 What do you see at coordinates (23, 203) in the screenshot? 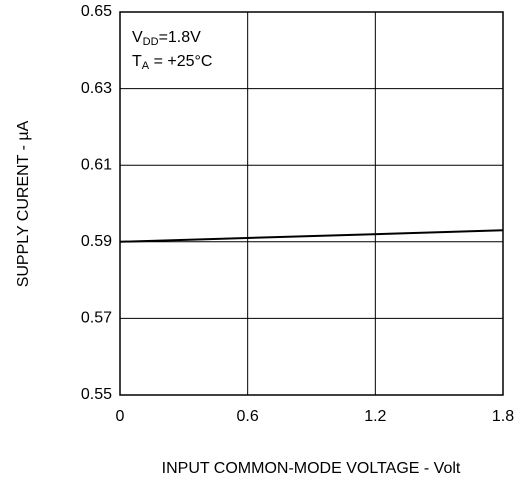
I see `y-axis-label: SUPPLY CURENT - µA` at bounding box center [23, 203].